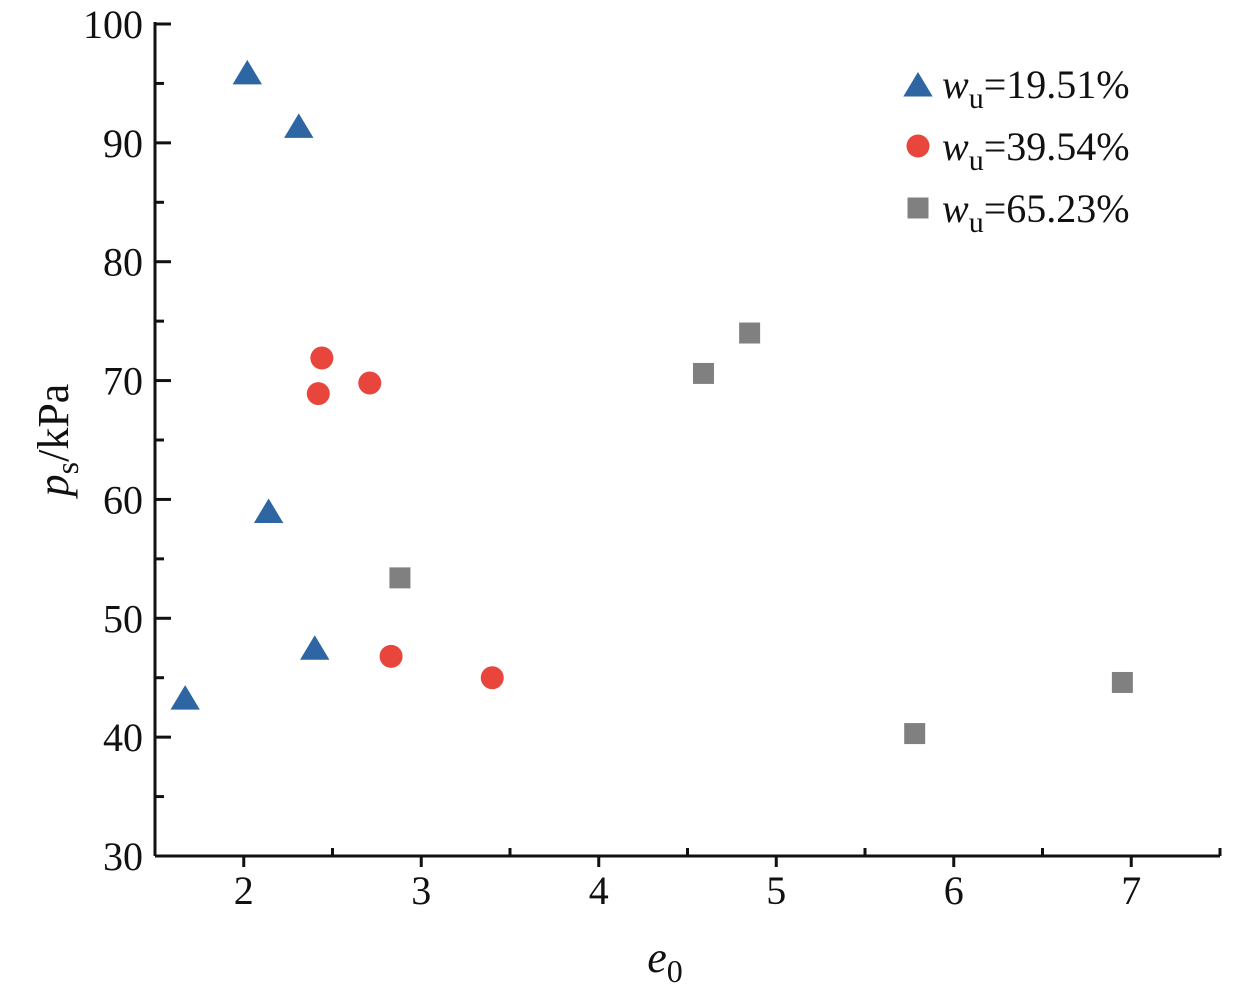  I want to click on legend: wu=19.51%wu=39.54%wu=65.23%, so click(1016, 150).